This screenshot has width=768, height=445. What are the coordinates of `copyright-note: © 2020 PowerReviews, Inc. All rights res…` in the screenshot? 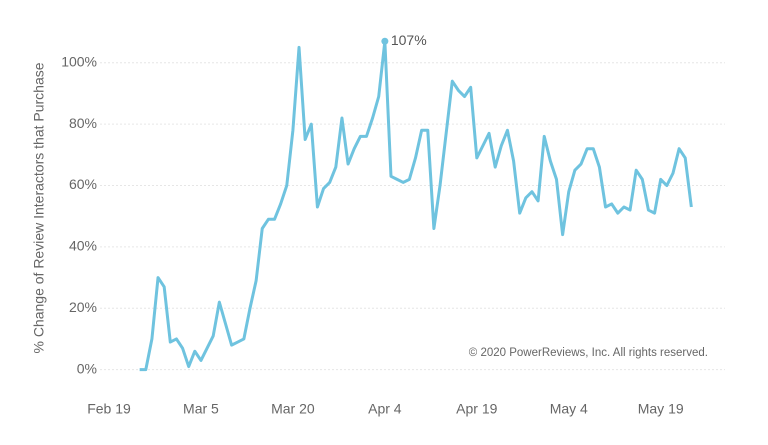 It's located at (588, 353).